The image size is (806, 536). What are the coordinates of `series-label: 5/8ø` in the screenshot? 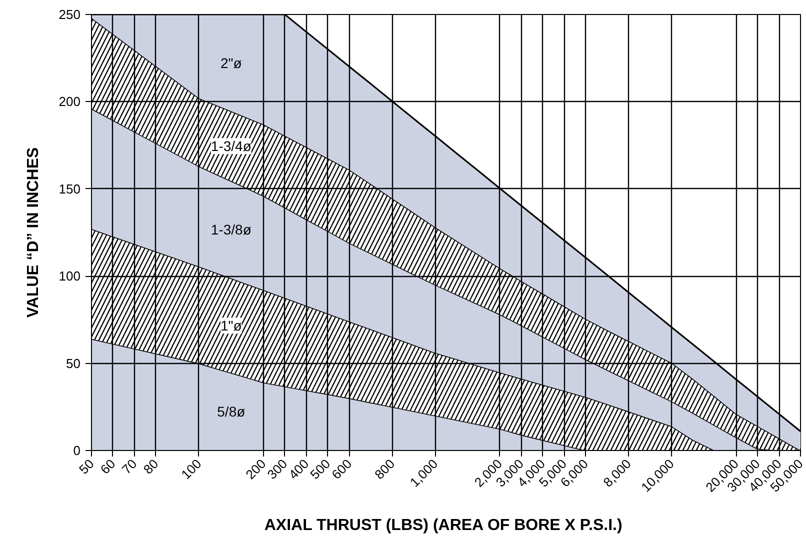 It's located at (231, 412).